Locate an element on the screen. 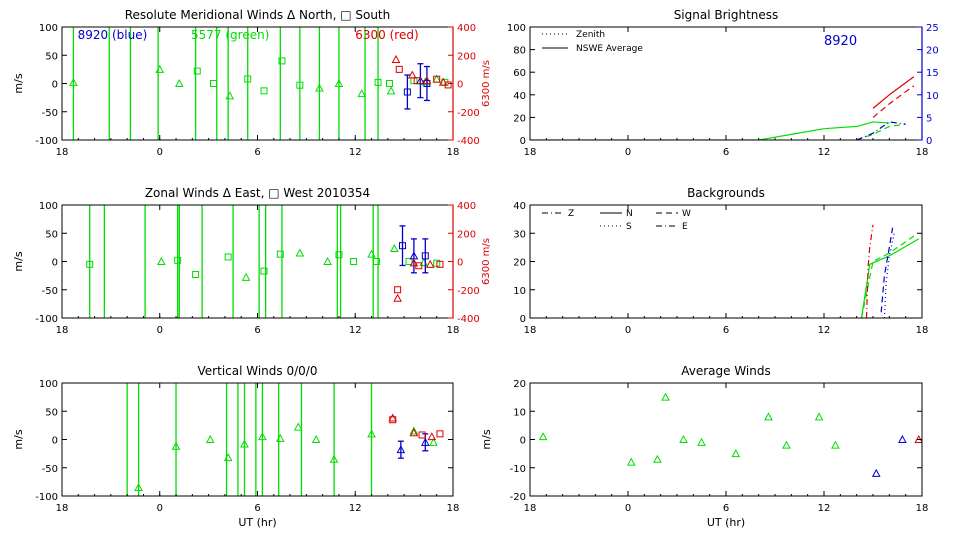  y-tick-label: 60 is located at coordinates (519, 73).